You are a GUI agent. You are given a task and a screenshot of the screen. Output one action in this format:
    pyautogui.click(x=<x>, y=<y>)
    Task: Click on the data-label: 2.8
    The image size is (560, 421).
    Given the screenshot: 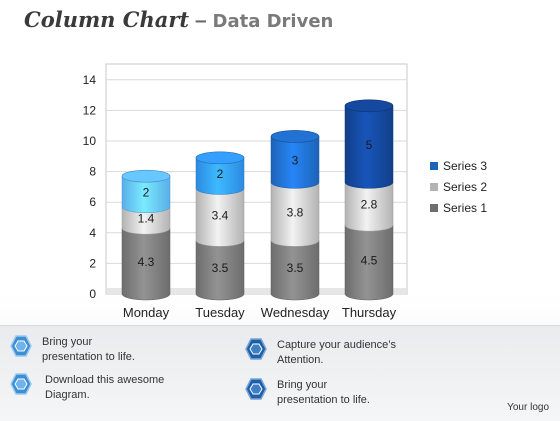 What is the action you would take?
    pyautogui.click(x=369, y=205)
    